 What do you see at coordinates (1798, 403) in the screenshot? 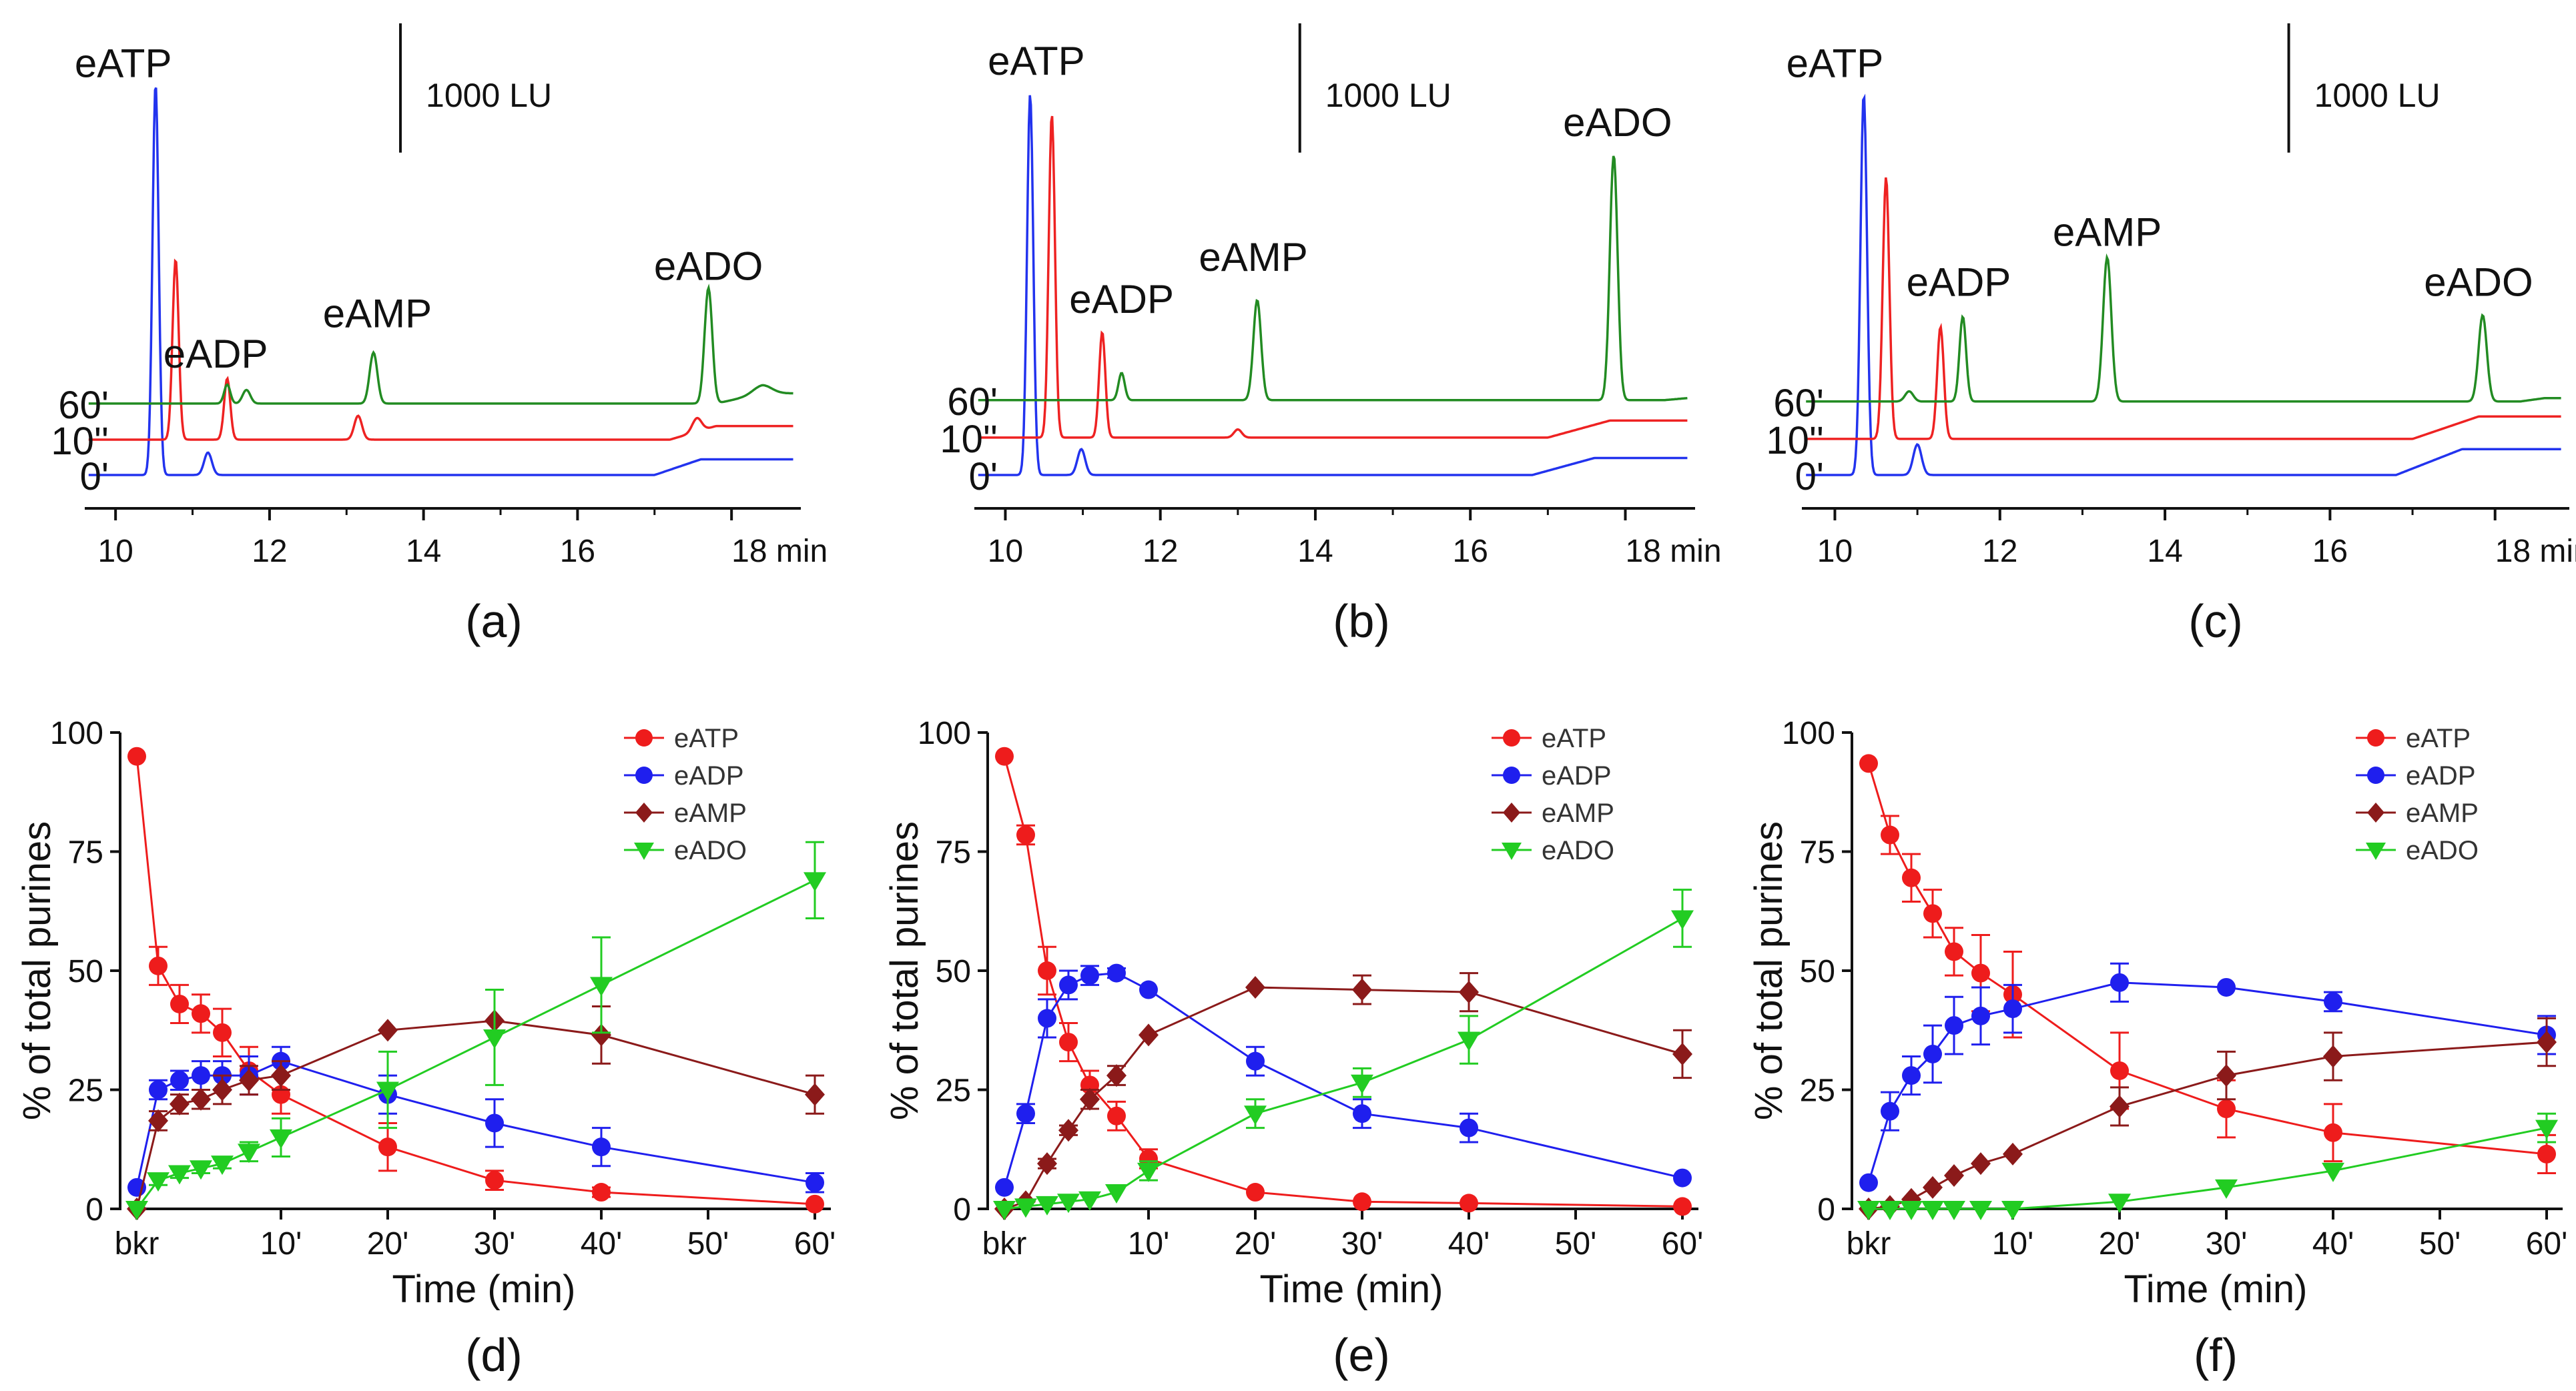
I see `trace-label: 60'` at bounding box center [1798, 403].